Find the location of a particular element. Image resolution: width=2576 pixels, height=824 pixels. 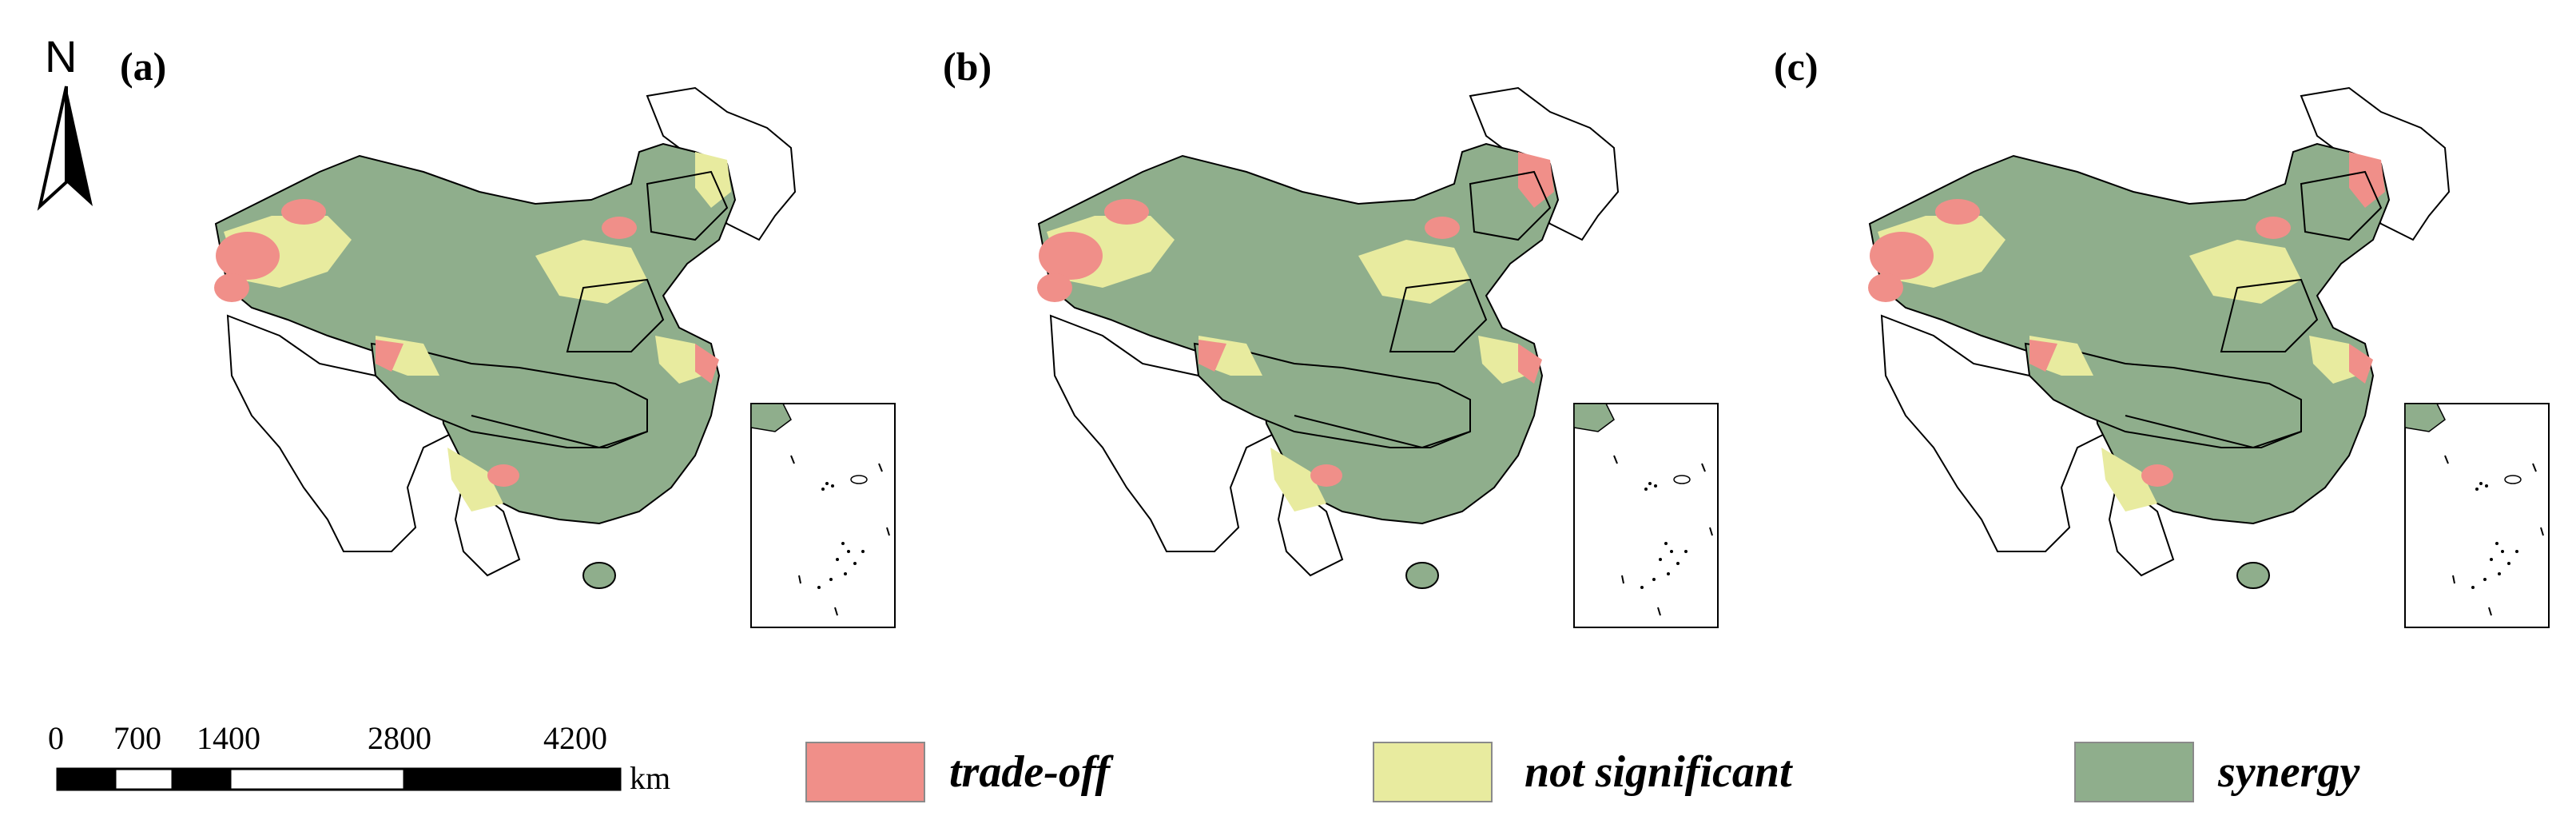

scale-unit: km is located at coordinates (650, 778).